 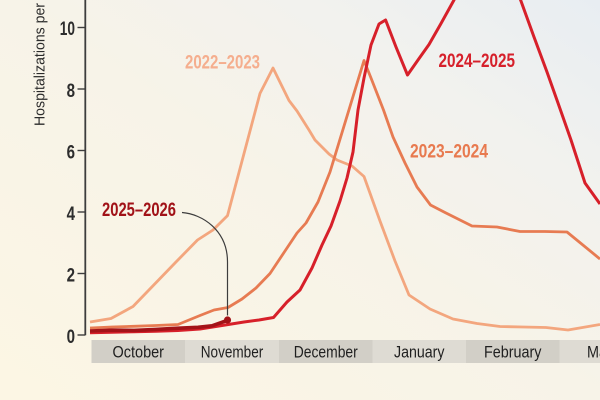 I want to click on svg-text: 2, so click(x=71, y=276).